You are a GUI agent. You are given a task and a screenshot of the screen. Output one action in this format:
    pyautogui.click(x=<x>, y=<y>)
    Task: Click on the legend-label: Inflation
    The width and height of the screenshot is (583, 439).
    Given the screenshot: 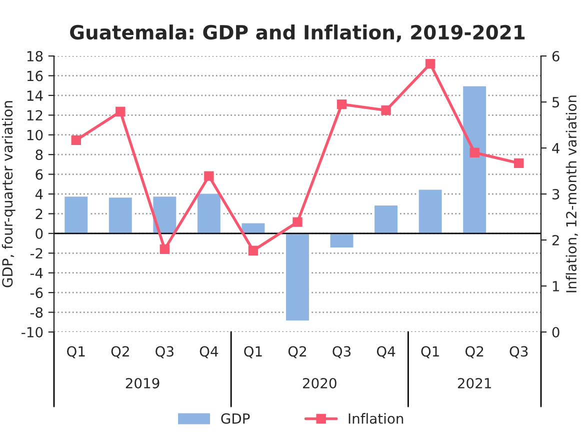 What is the action you would take?
    pyautogui.click(x=376, y=418)
    